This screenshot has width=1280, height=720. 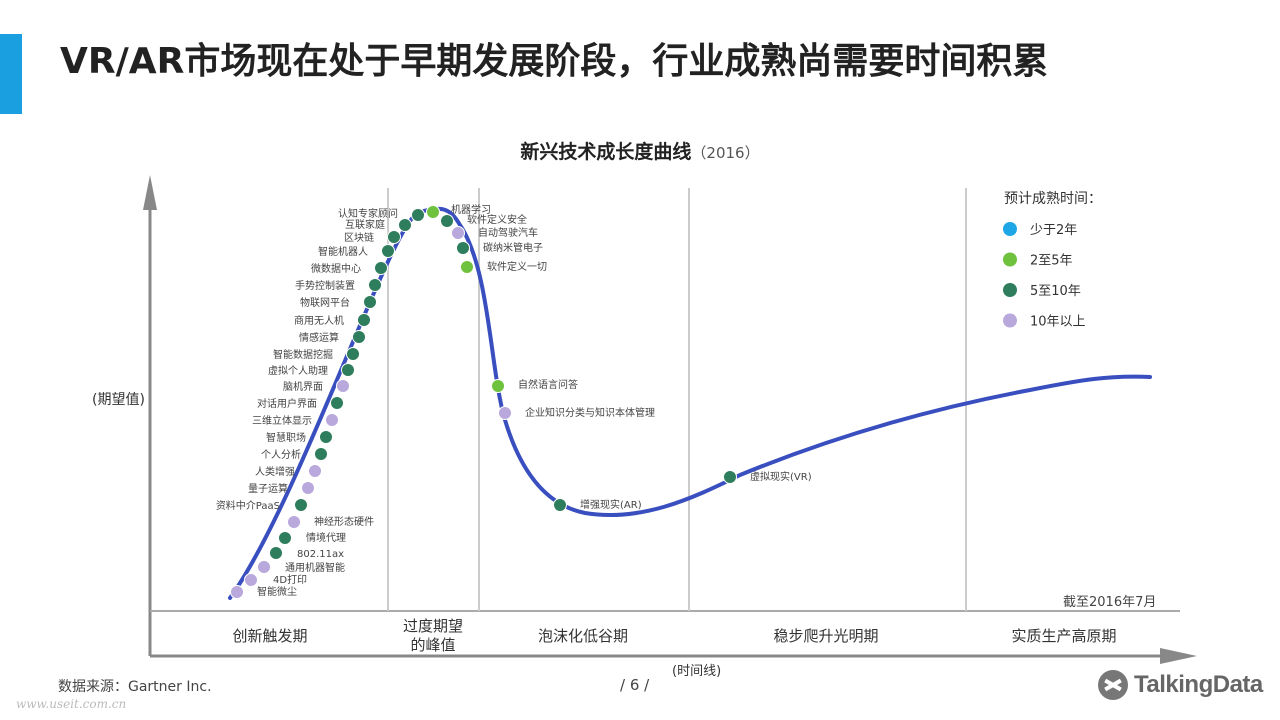 I want to click on tech-label: 认知专家顾问, so click(x=368, y=213).